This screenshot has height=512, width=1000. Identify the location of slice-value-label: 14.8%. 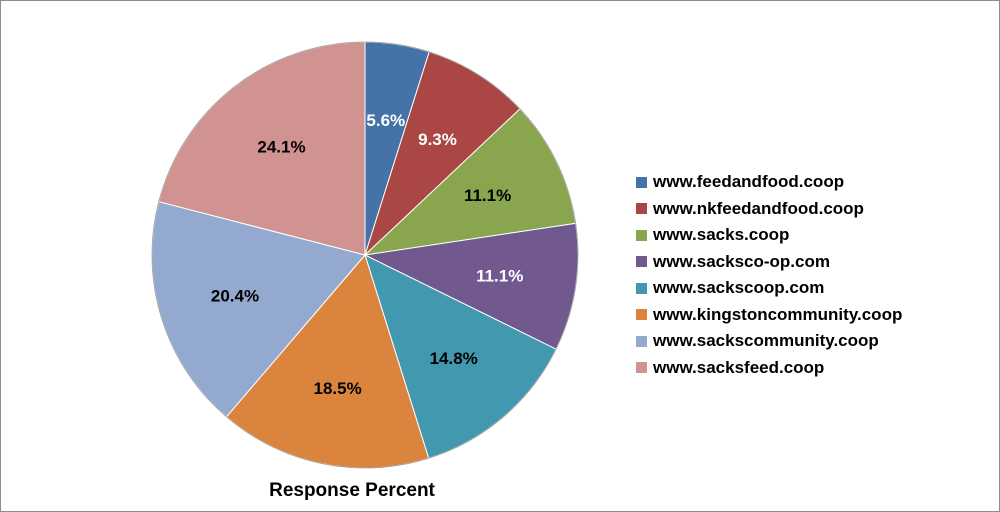
(454, 358).